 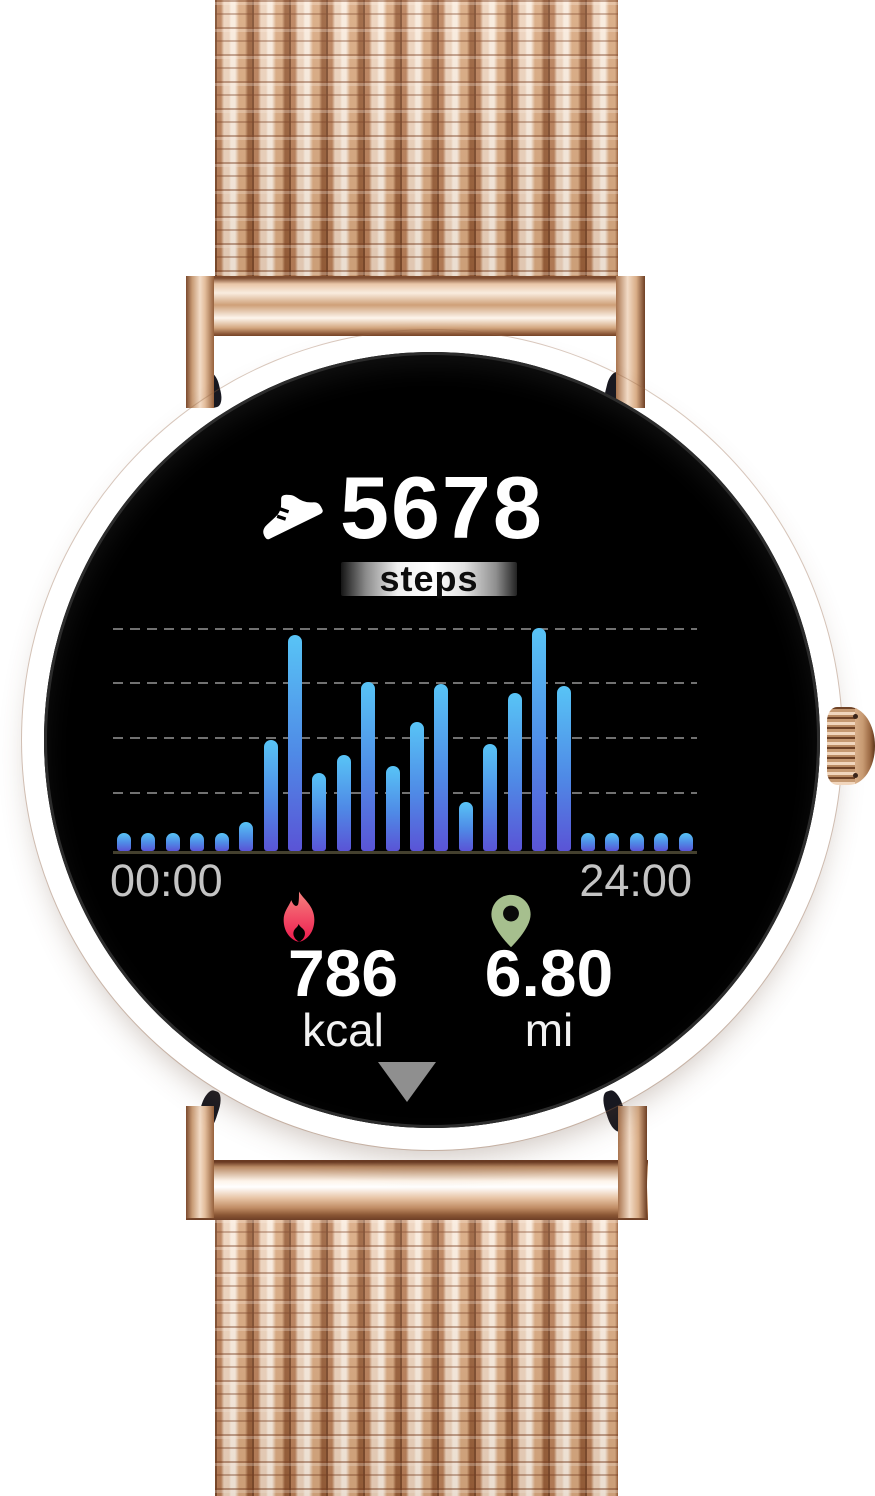 What do you see at coordinates (417, 1190) in the screenshot?
I see `band-connector-bottom` at bounding box center [417, 1190].